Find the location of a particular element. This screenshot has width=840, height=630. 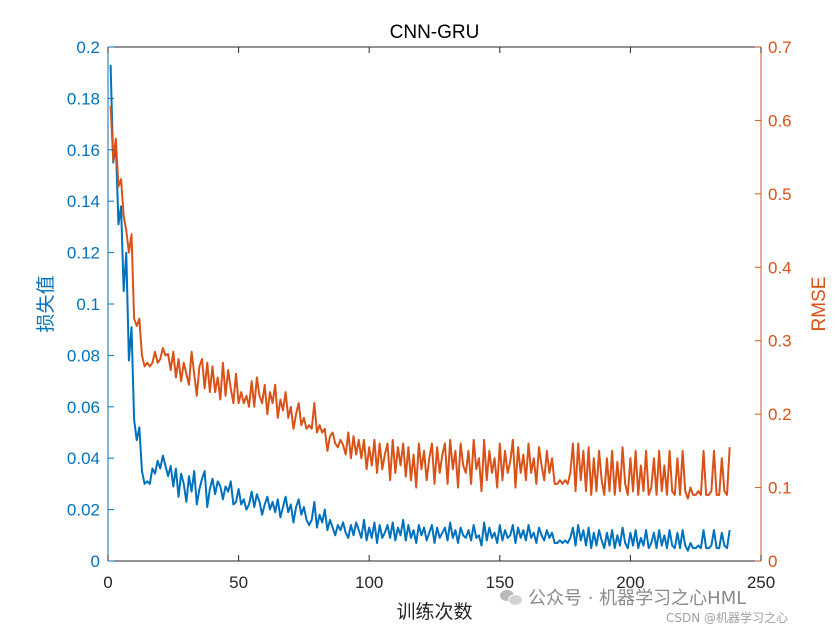

left-y-tick-label: 0.04 is located at coordinates (83, 458).